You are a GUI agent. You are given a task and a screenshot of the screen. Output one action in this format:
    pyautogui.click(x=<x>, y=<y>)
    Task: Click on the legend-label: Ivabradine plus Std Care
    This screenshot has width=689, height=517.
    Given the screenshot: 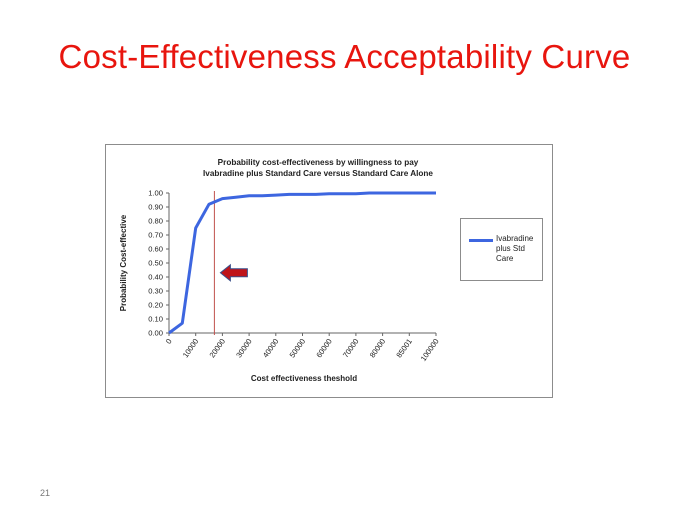 What is the action you would take?
    pyautogui.click(x=515, y=248)
    